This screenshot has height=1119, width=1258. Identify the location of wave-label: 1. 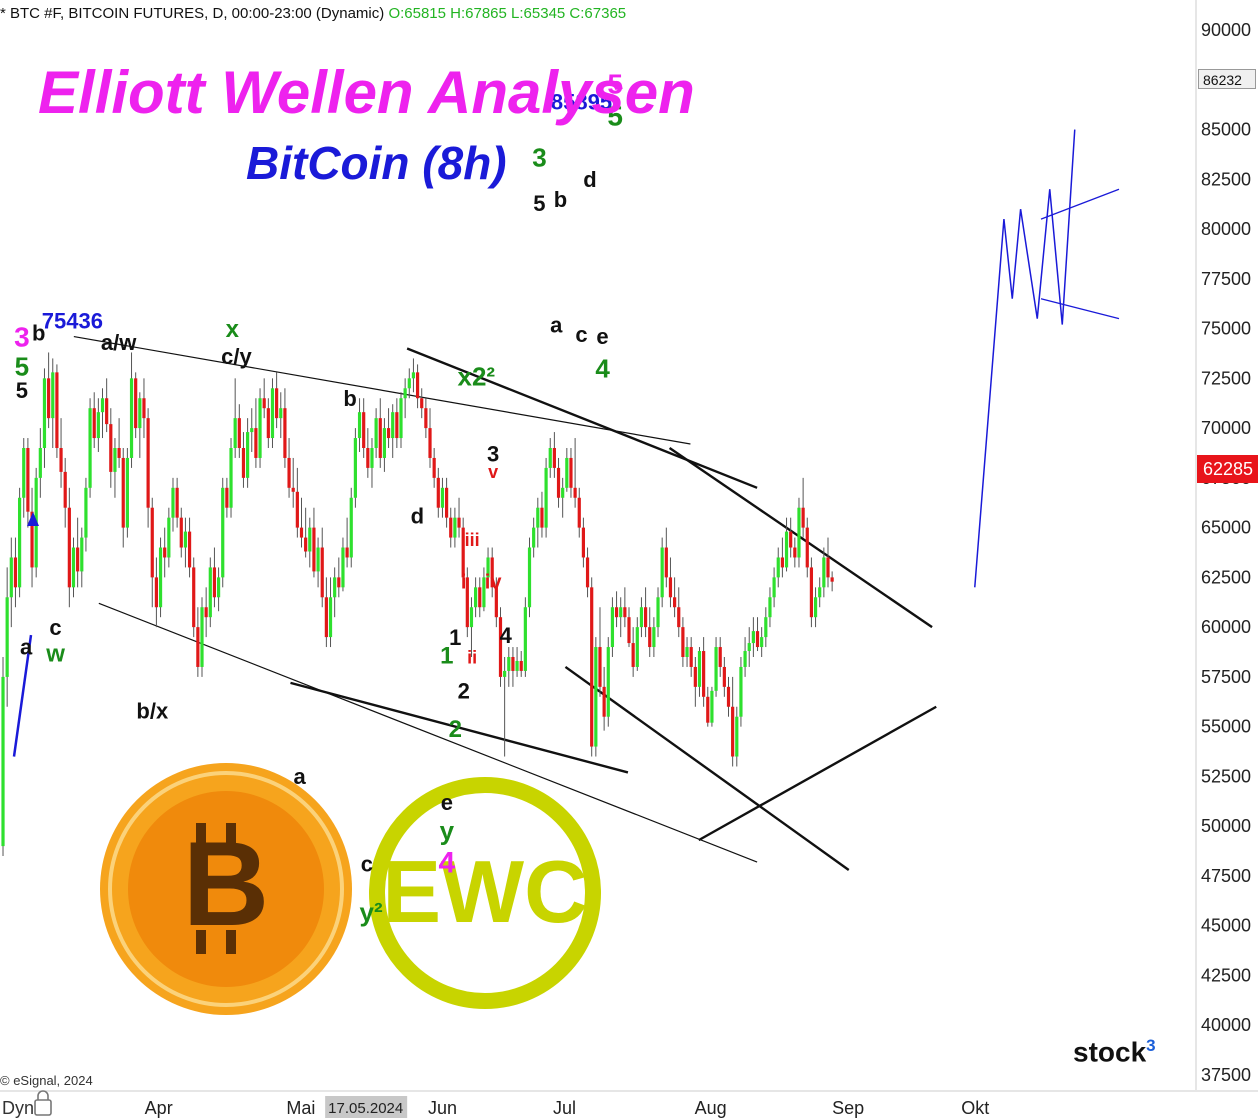
(446, 655).